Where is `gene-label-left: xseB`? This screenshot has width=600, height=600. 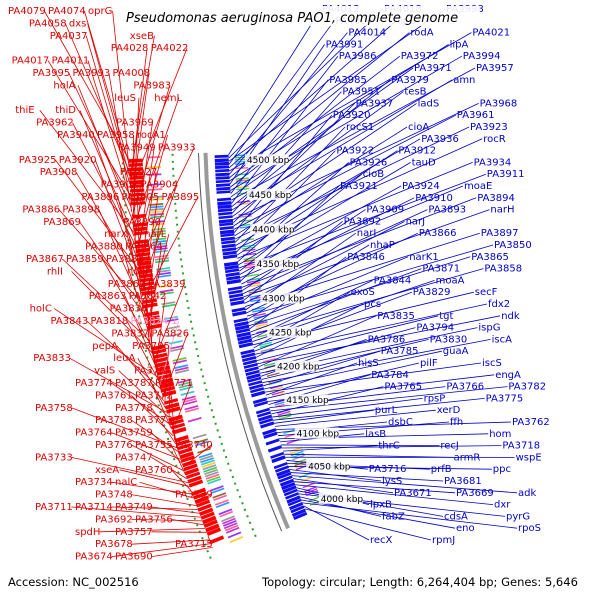 gene-label-left: xseB is located at coordinates (142, 36).